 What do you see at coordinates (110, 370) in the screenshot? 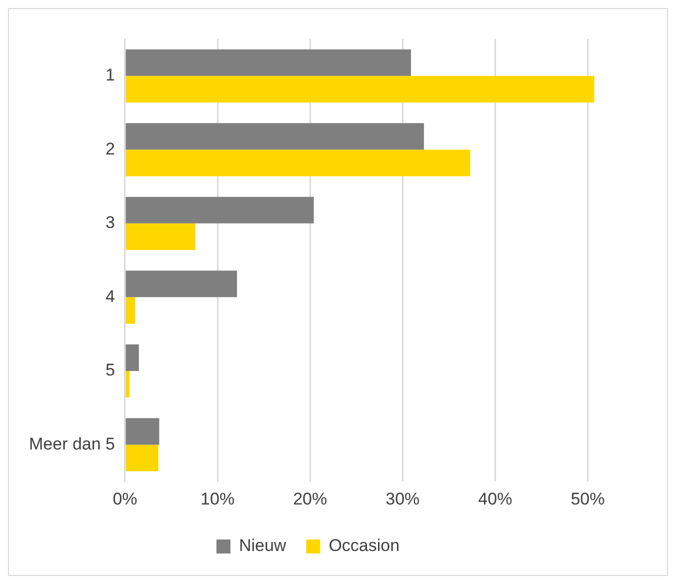
I see `y-tick-label: 5` at bounding box center [110, 370].